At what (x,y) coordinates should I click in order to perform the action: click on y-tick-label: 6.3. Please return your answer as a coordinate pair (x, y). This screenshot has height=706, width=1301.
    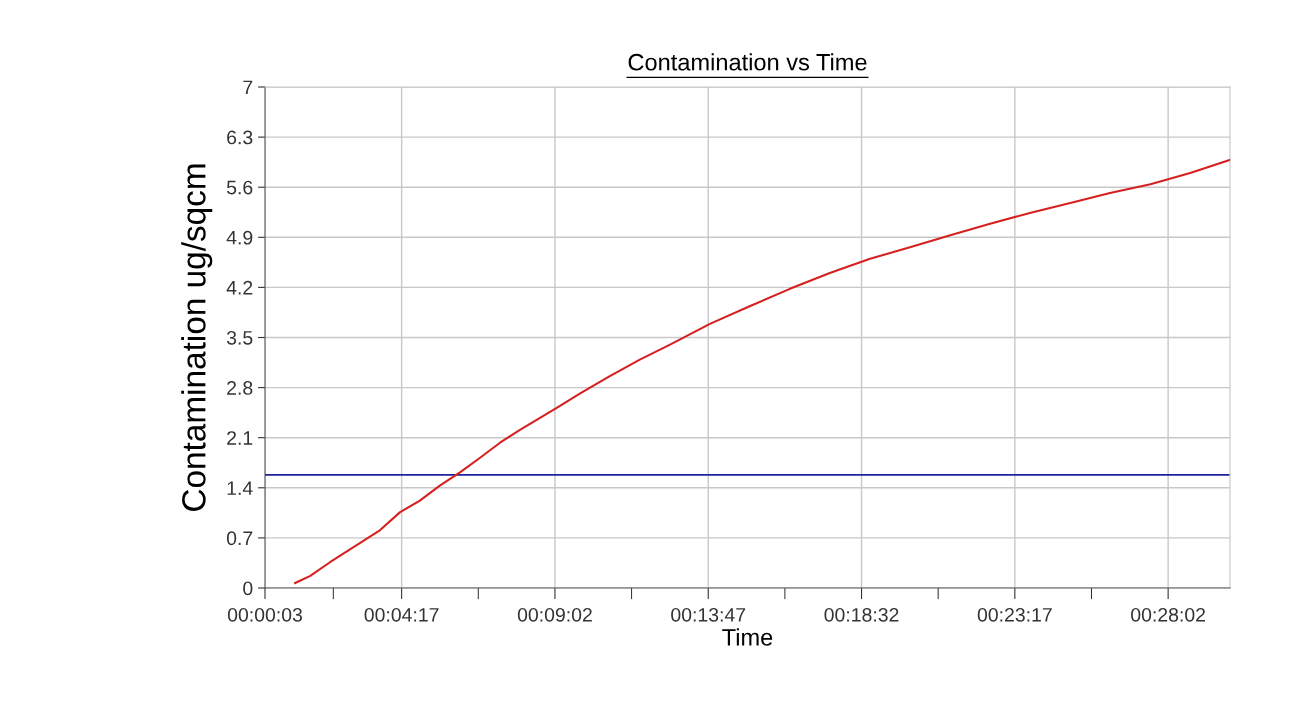
    Looking at the image, I should click on (240, 137).